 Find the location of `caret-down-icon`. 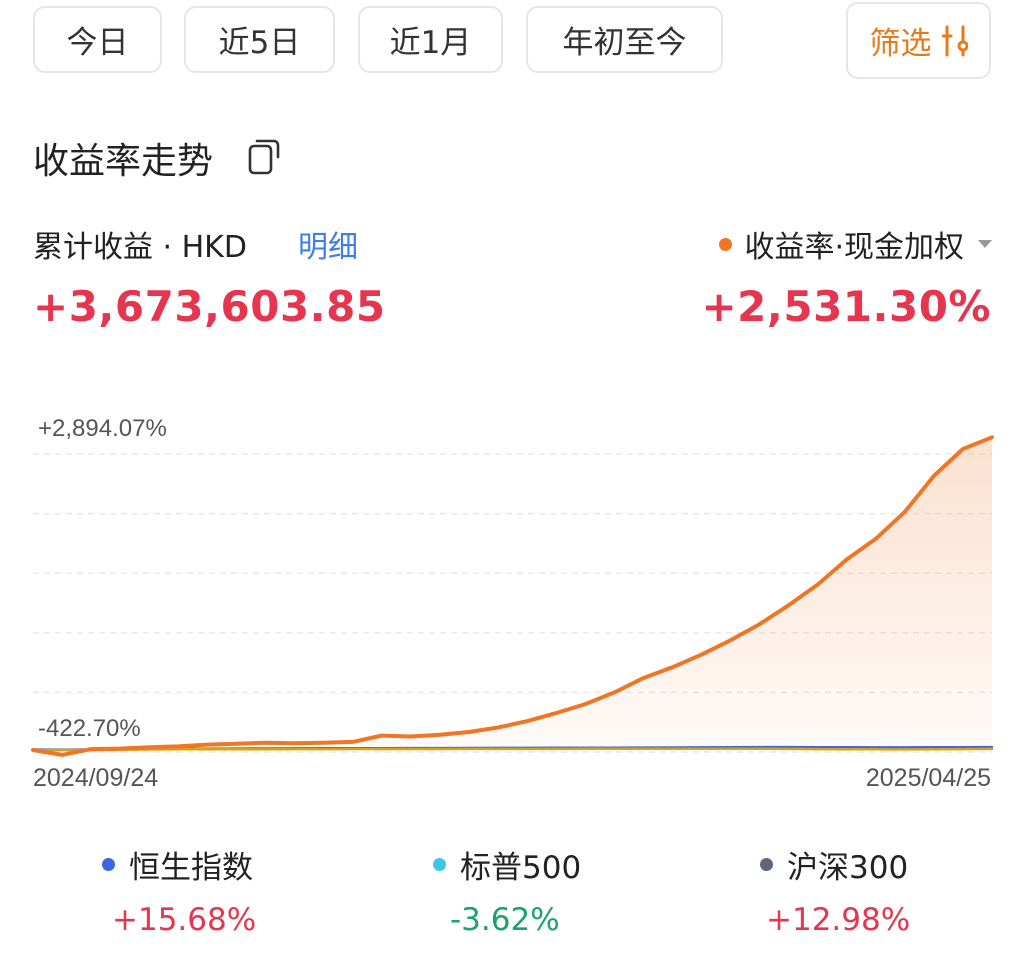

caret-down-icon is located at coordinates (985, 244).